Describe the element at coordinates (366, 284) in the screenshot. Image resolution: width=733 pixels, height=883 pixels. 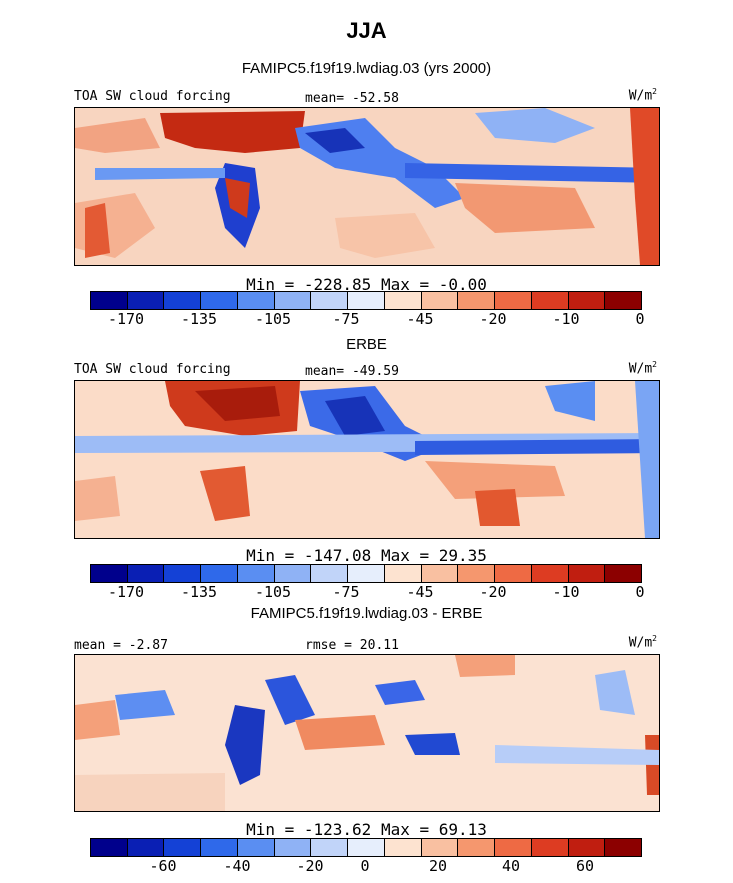
I see `panel-1-min-max: Min = -228.85 Max = -0.00` at that location.